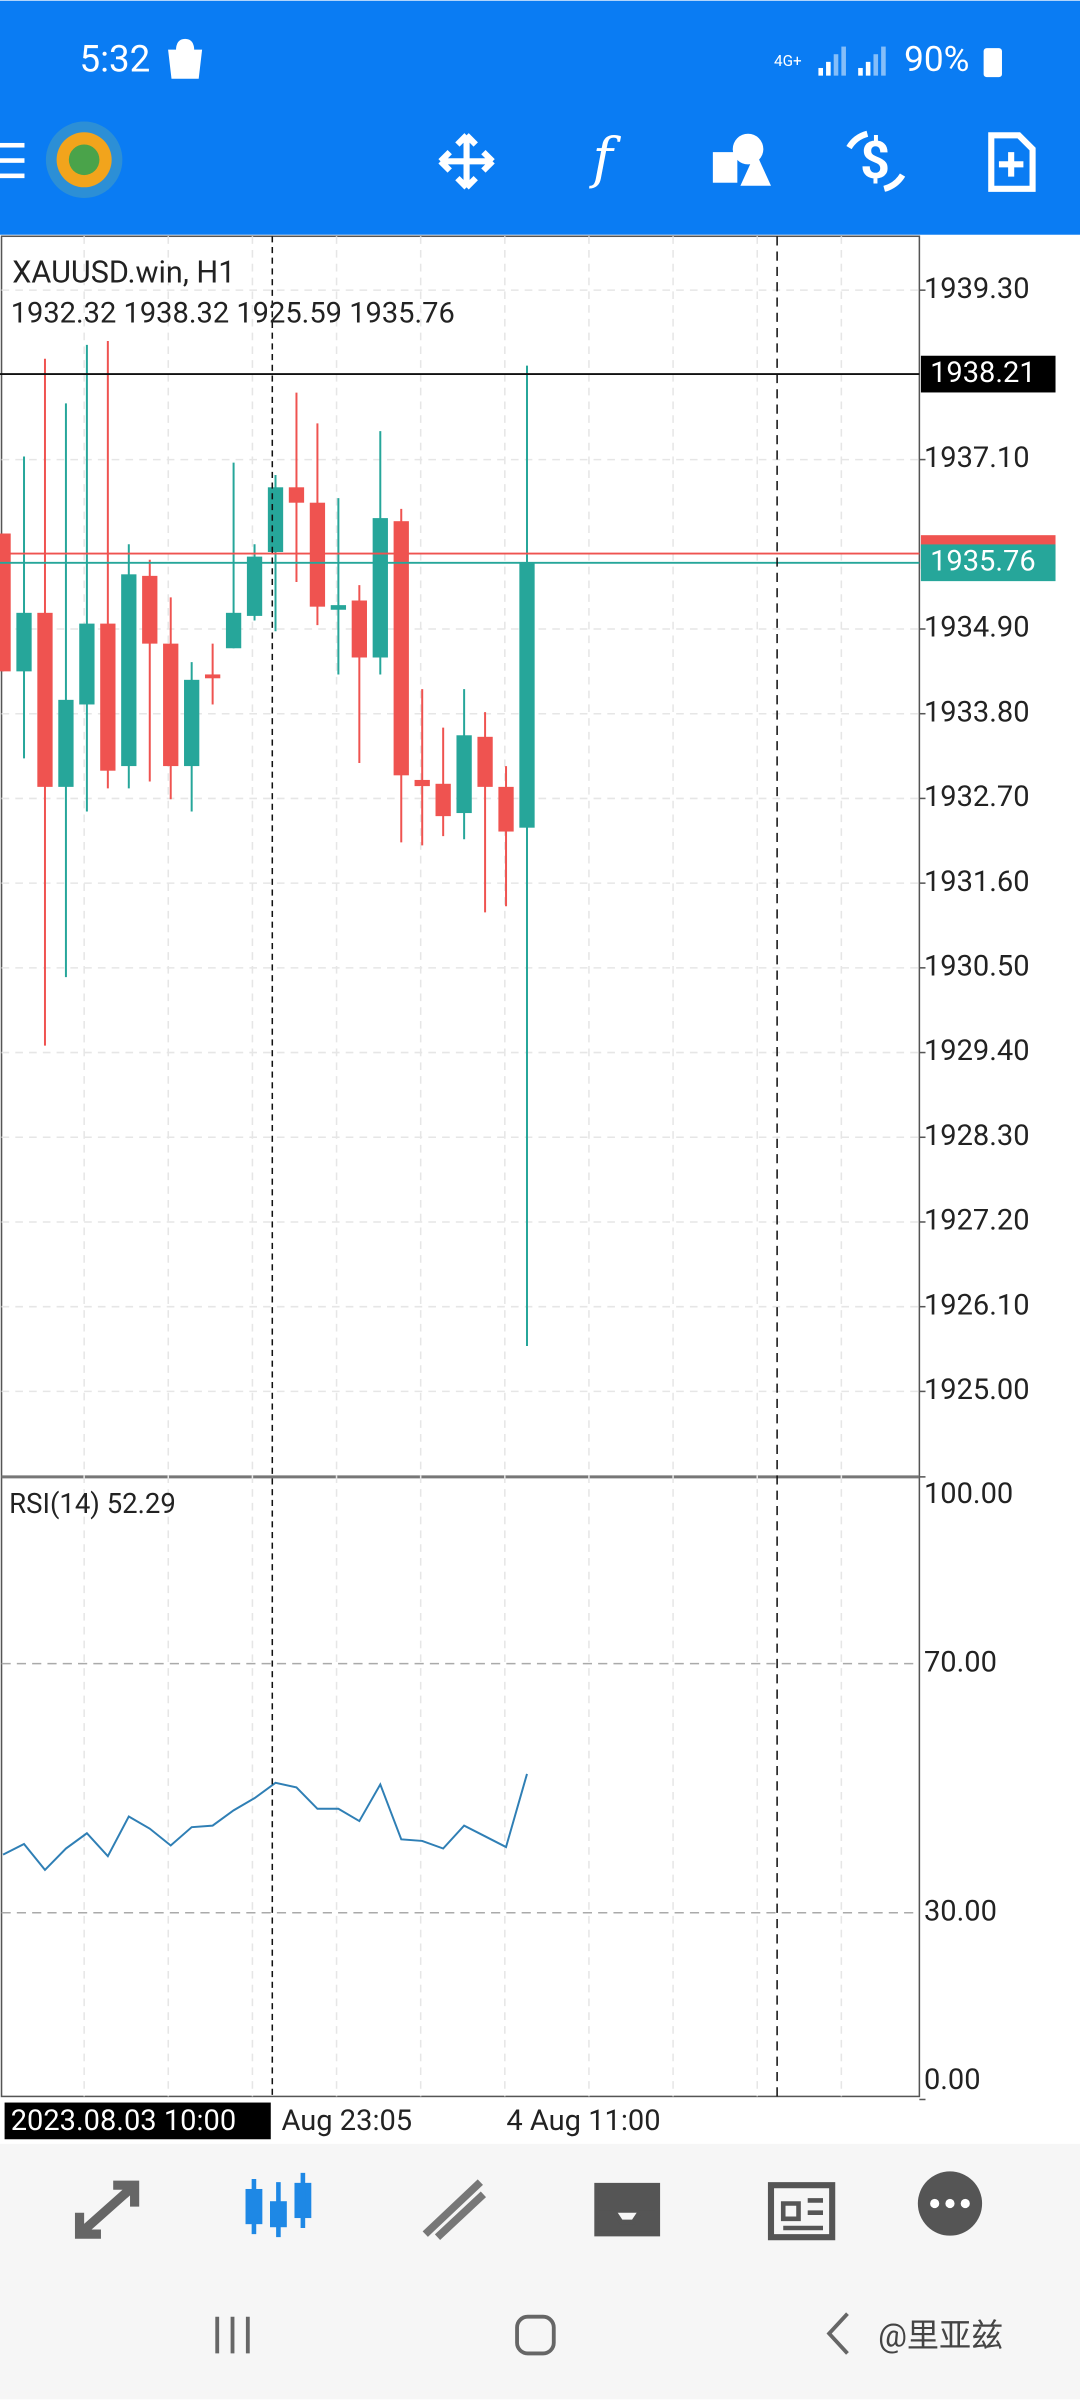 The image size is (1080, 2400). Describe the element at coordinates (540, 117) in the screenshot. I see `app-bar` at that location.